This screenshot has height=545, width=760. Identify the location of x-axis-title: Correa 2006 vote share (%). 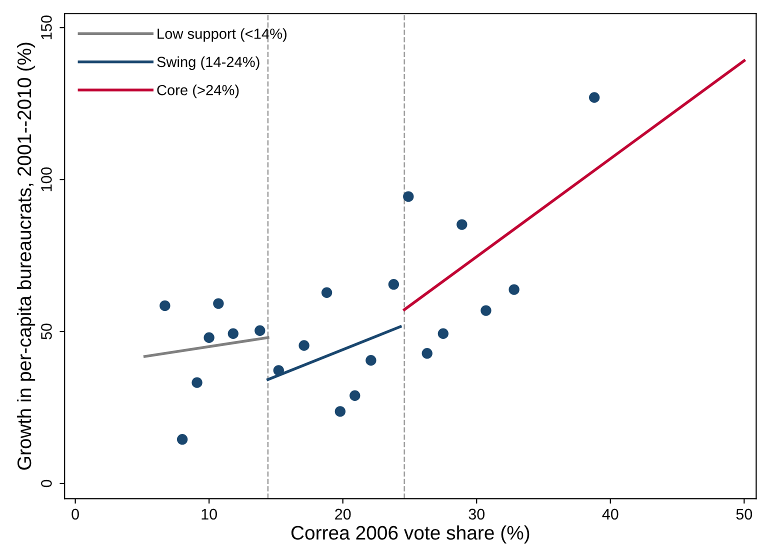
(410, 534).